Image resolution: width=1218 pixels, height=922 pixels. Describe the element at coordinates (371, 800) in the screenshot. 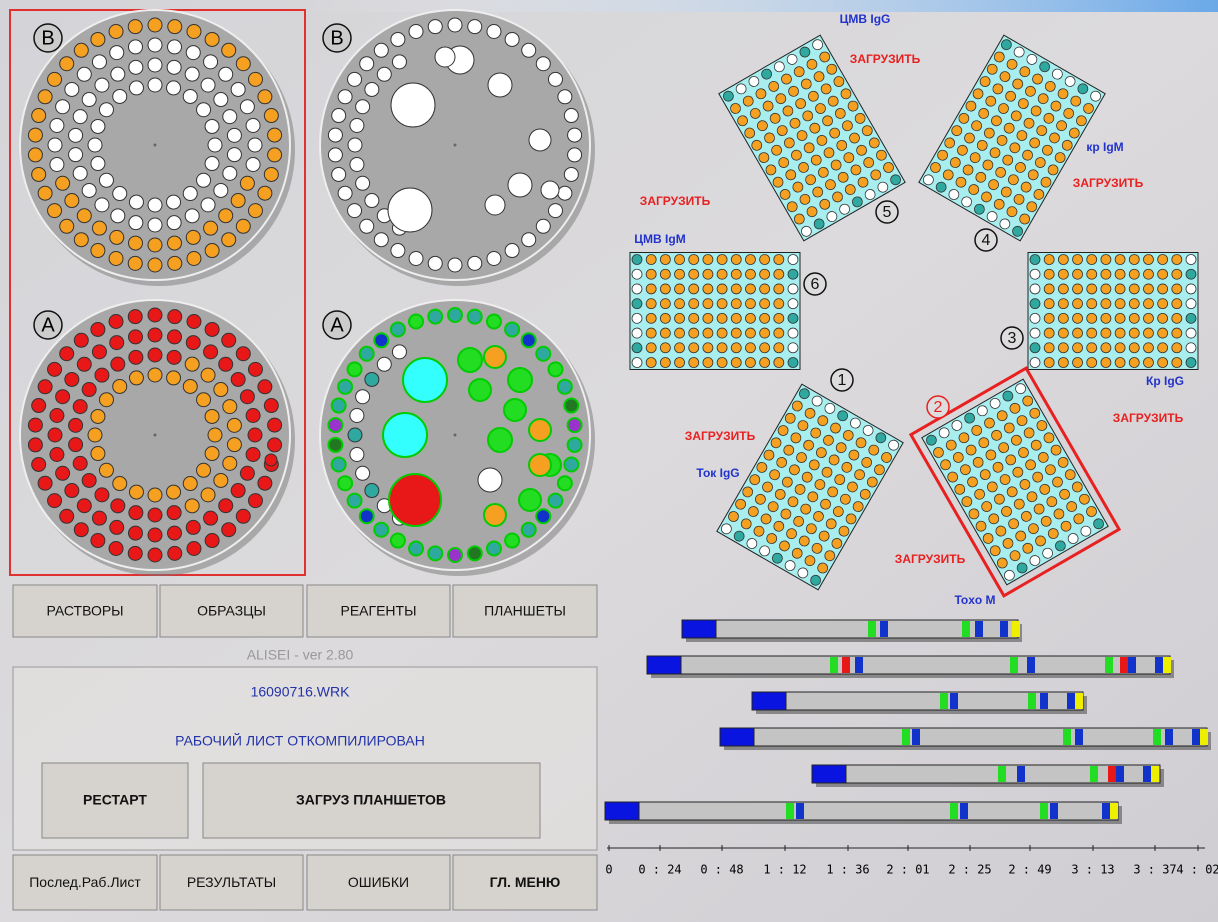

I see `load-plates-button` at that location.